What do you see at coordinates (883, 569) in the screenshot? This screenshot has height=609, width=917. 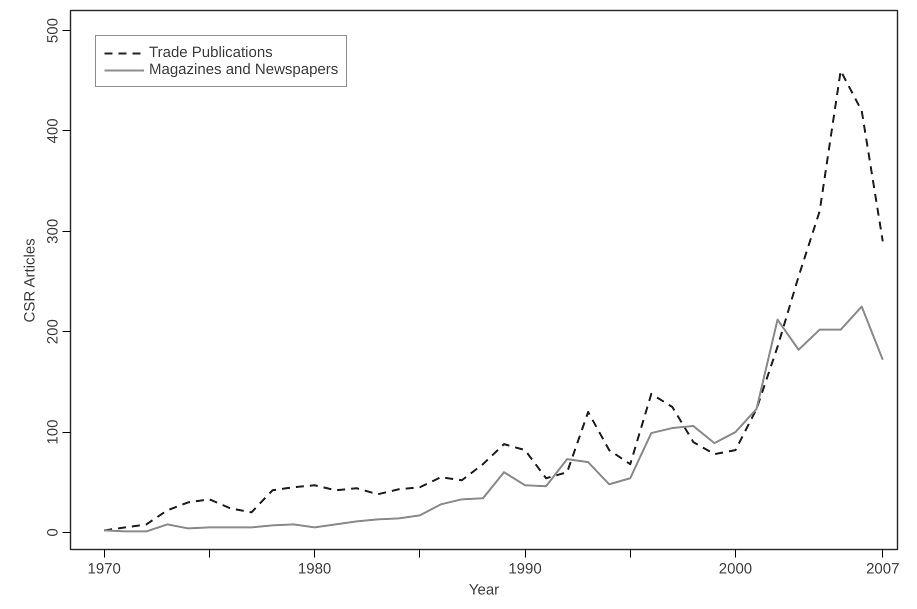 I see `x-tick-label: 2007` at bounding box center [883, 569].